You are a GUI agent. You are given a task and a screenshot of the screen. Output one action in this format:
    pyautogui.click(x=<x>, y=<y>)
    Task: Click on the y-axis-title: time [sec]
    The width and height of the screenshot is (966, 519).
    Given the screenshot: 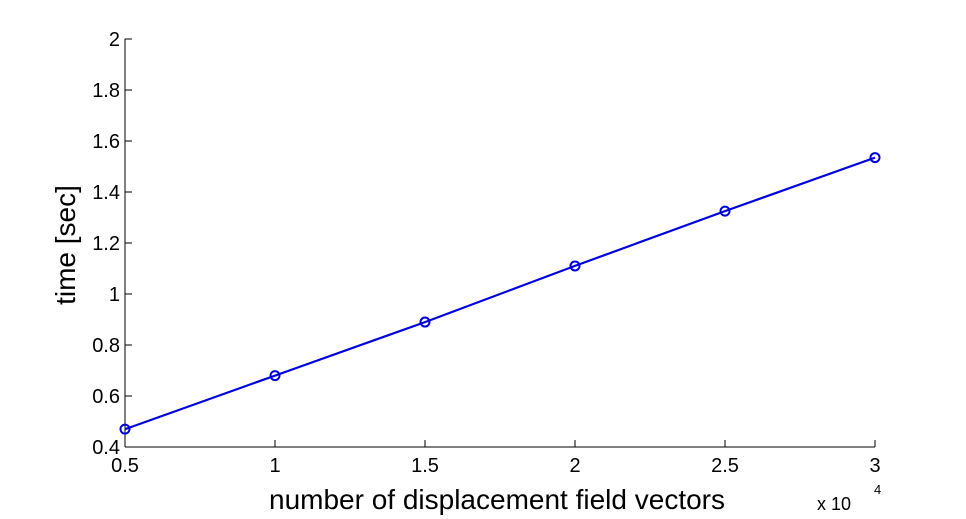 What is the action you would take?
    pyautogui.click(x=65, y=245)
    